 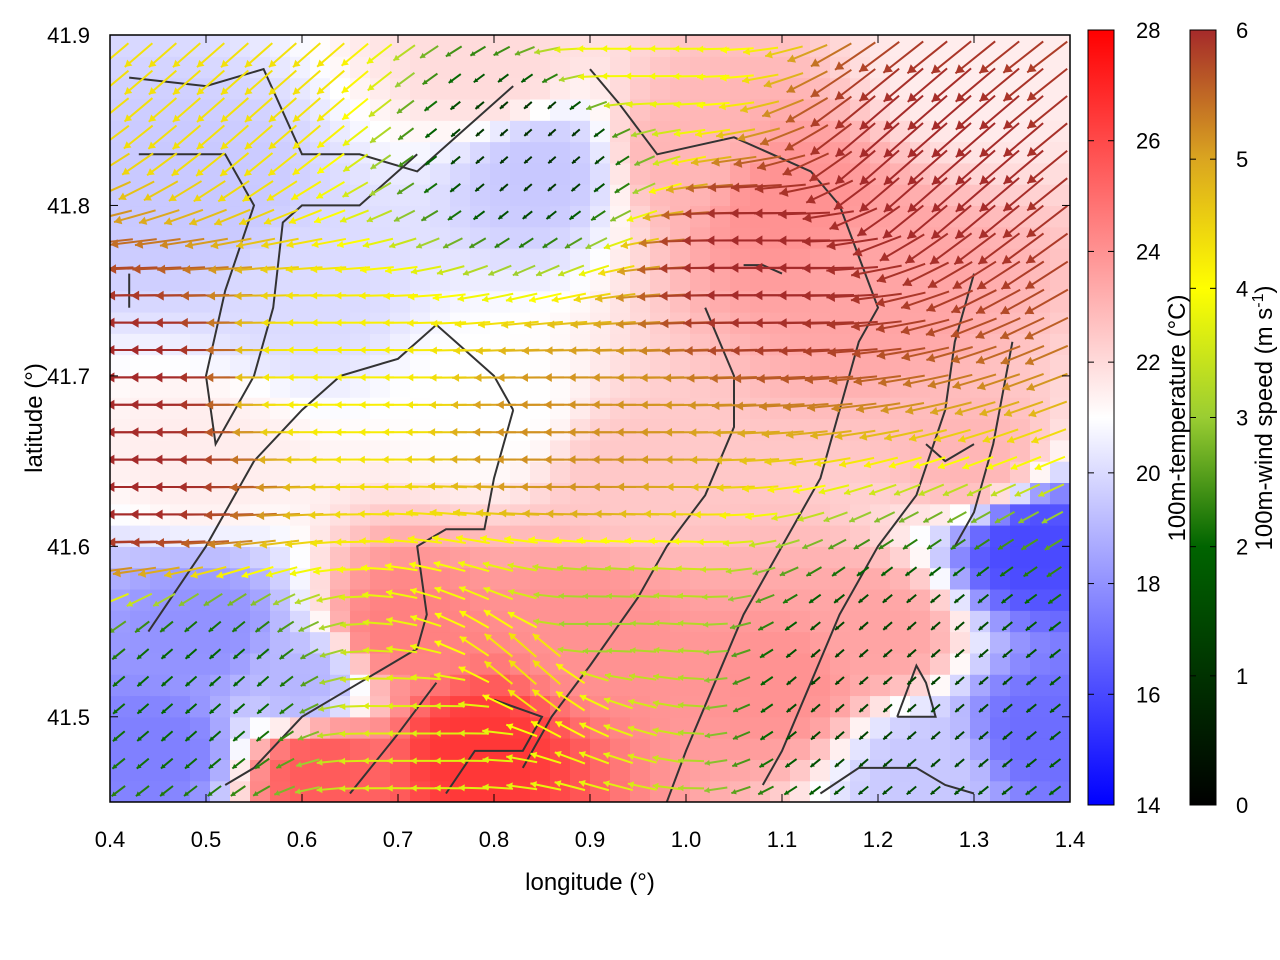 What do you see at coordinates (782, 839) in the screenshot?
I see `x-tick-label: 1.1` at bounding box center [782, 839].